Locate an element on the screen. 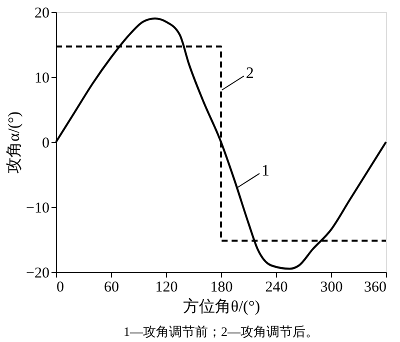 Image resolution: width=400 pixels, height=342 pixels. y-tick-label: −10 is located at coordinates (38, 208).